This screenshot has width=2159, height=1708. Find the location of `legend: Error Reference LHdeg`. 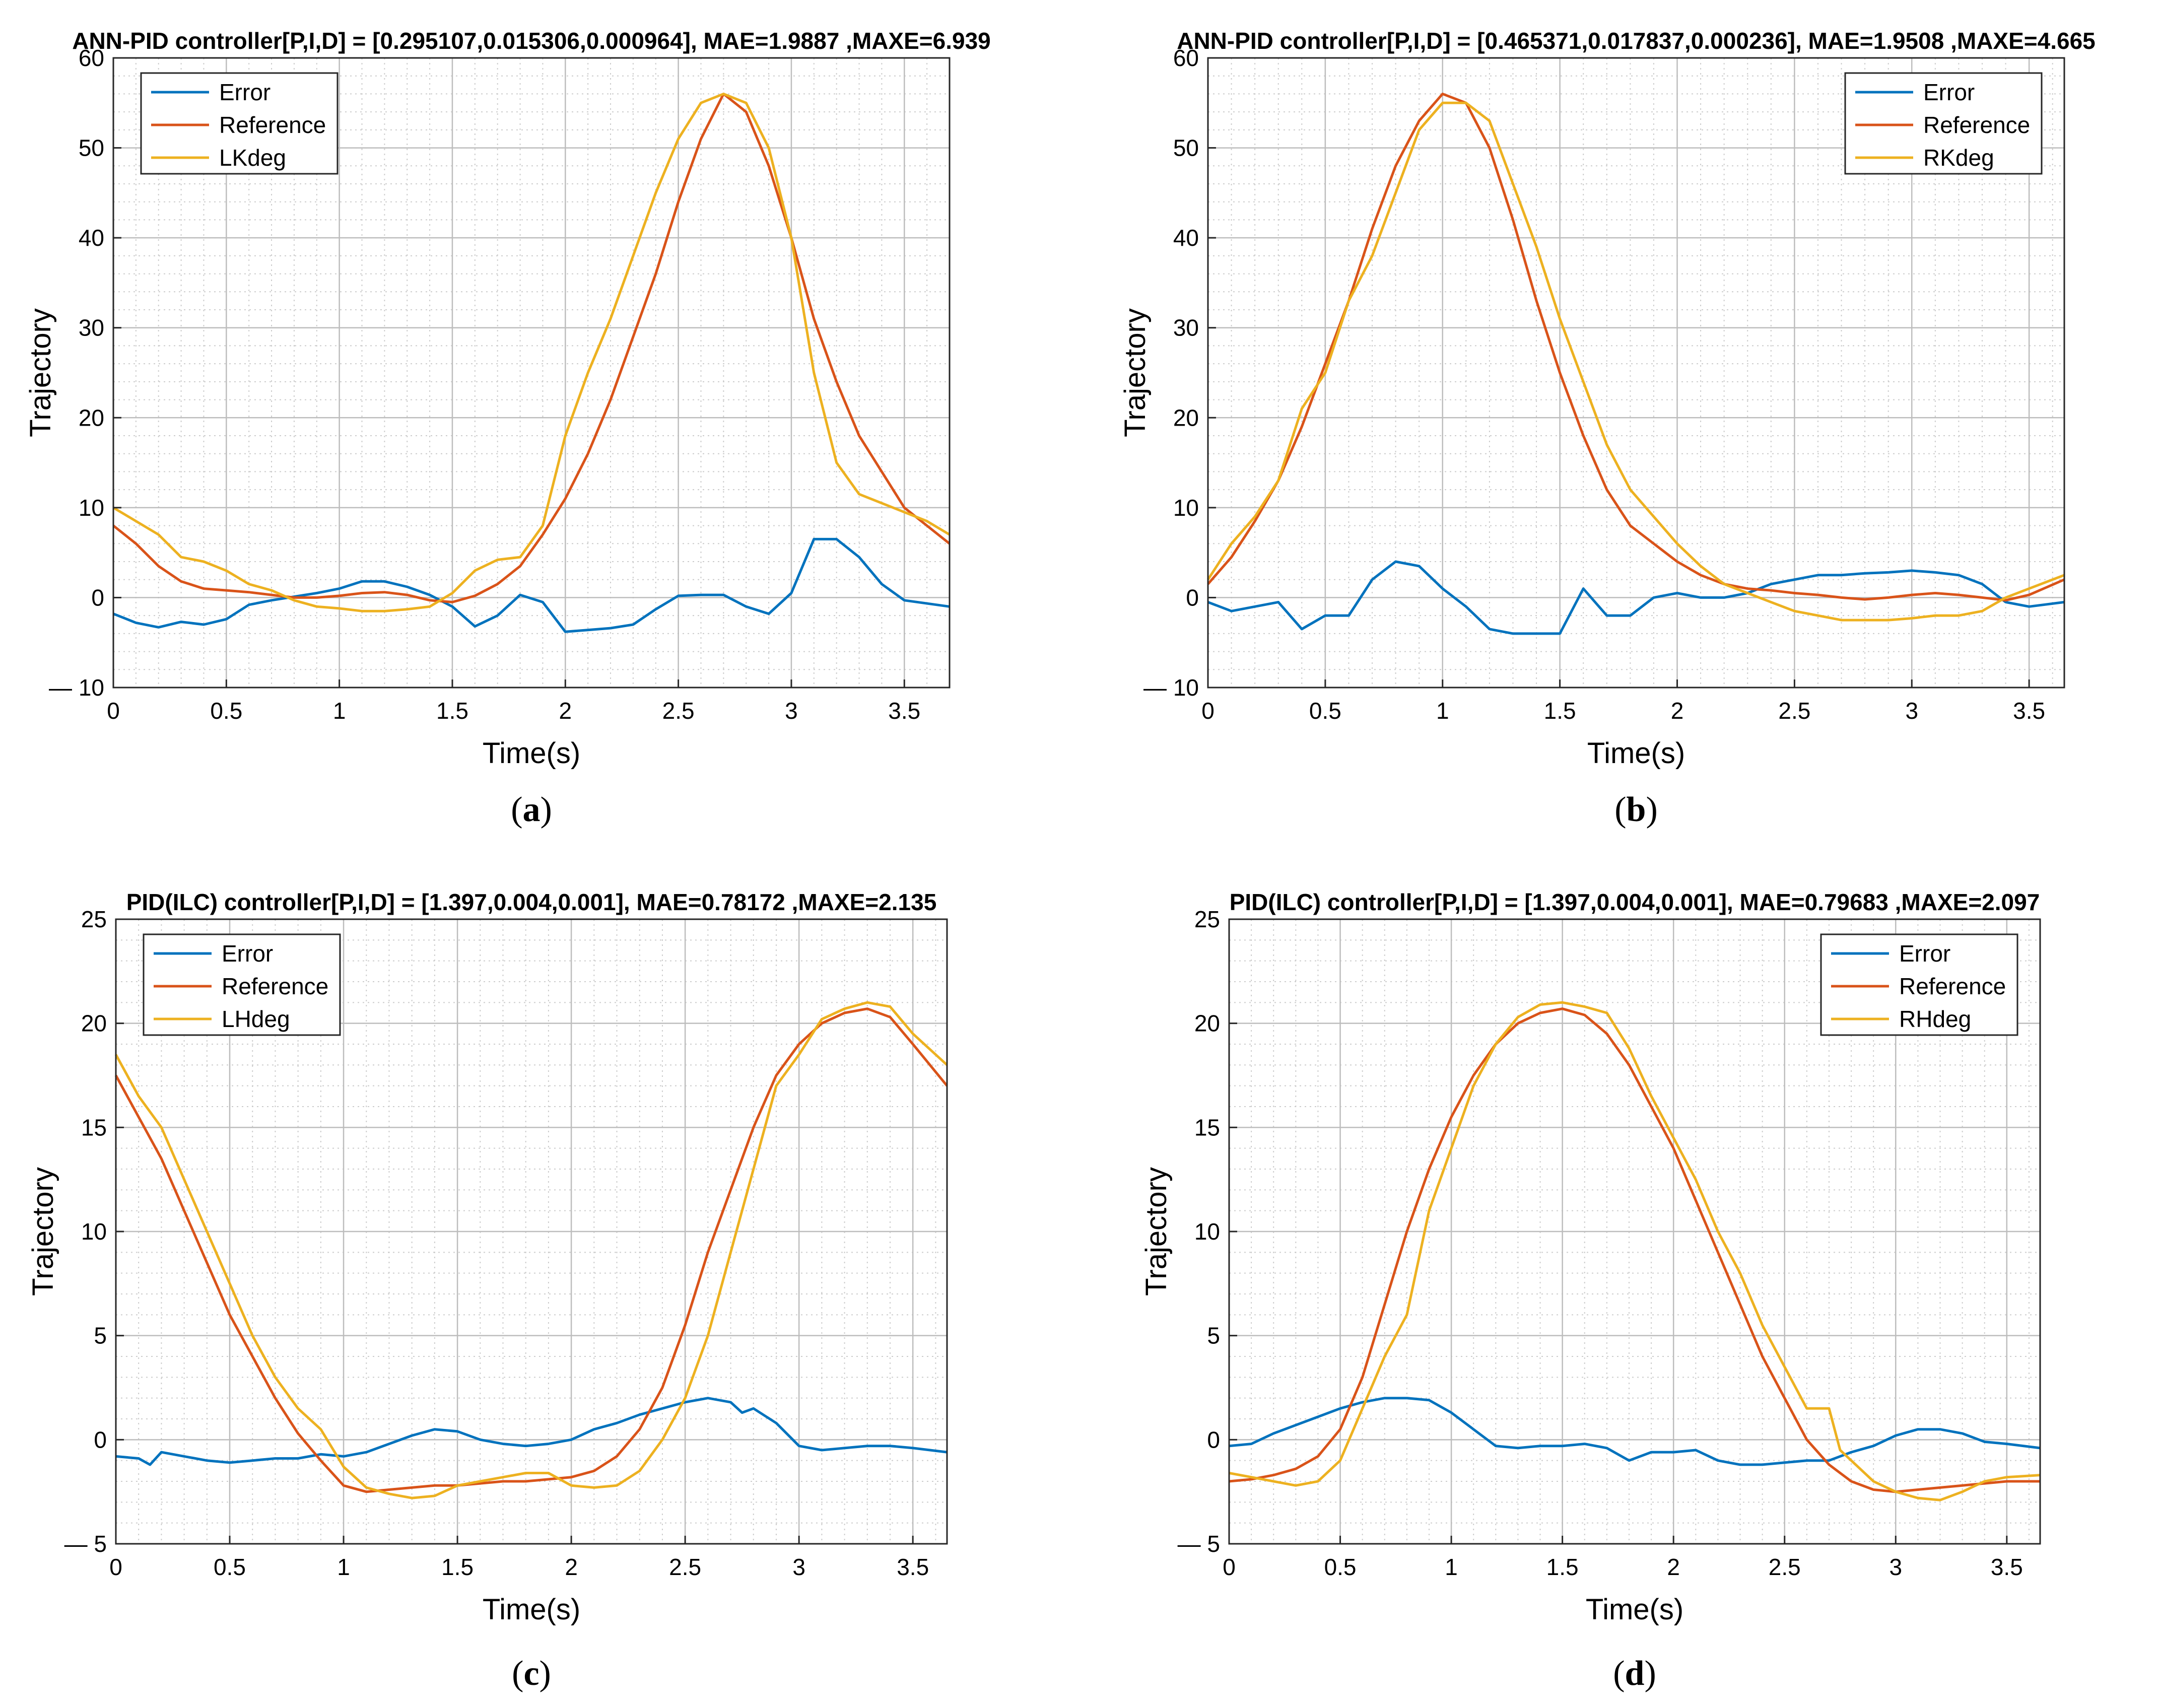

legend: Error Reference LHdeg is located at coordinates (242, 984).